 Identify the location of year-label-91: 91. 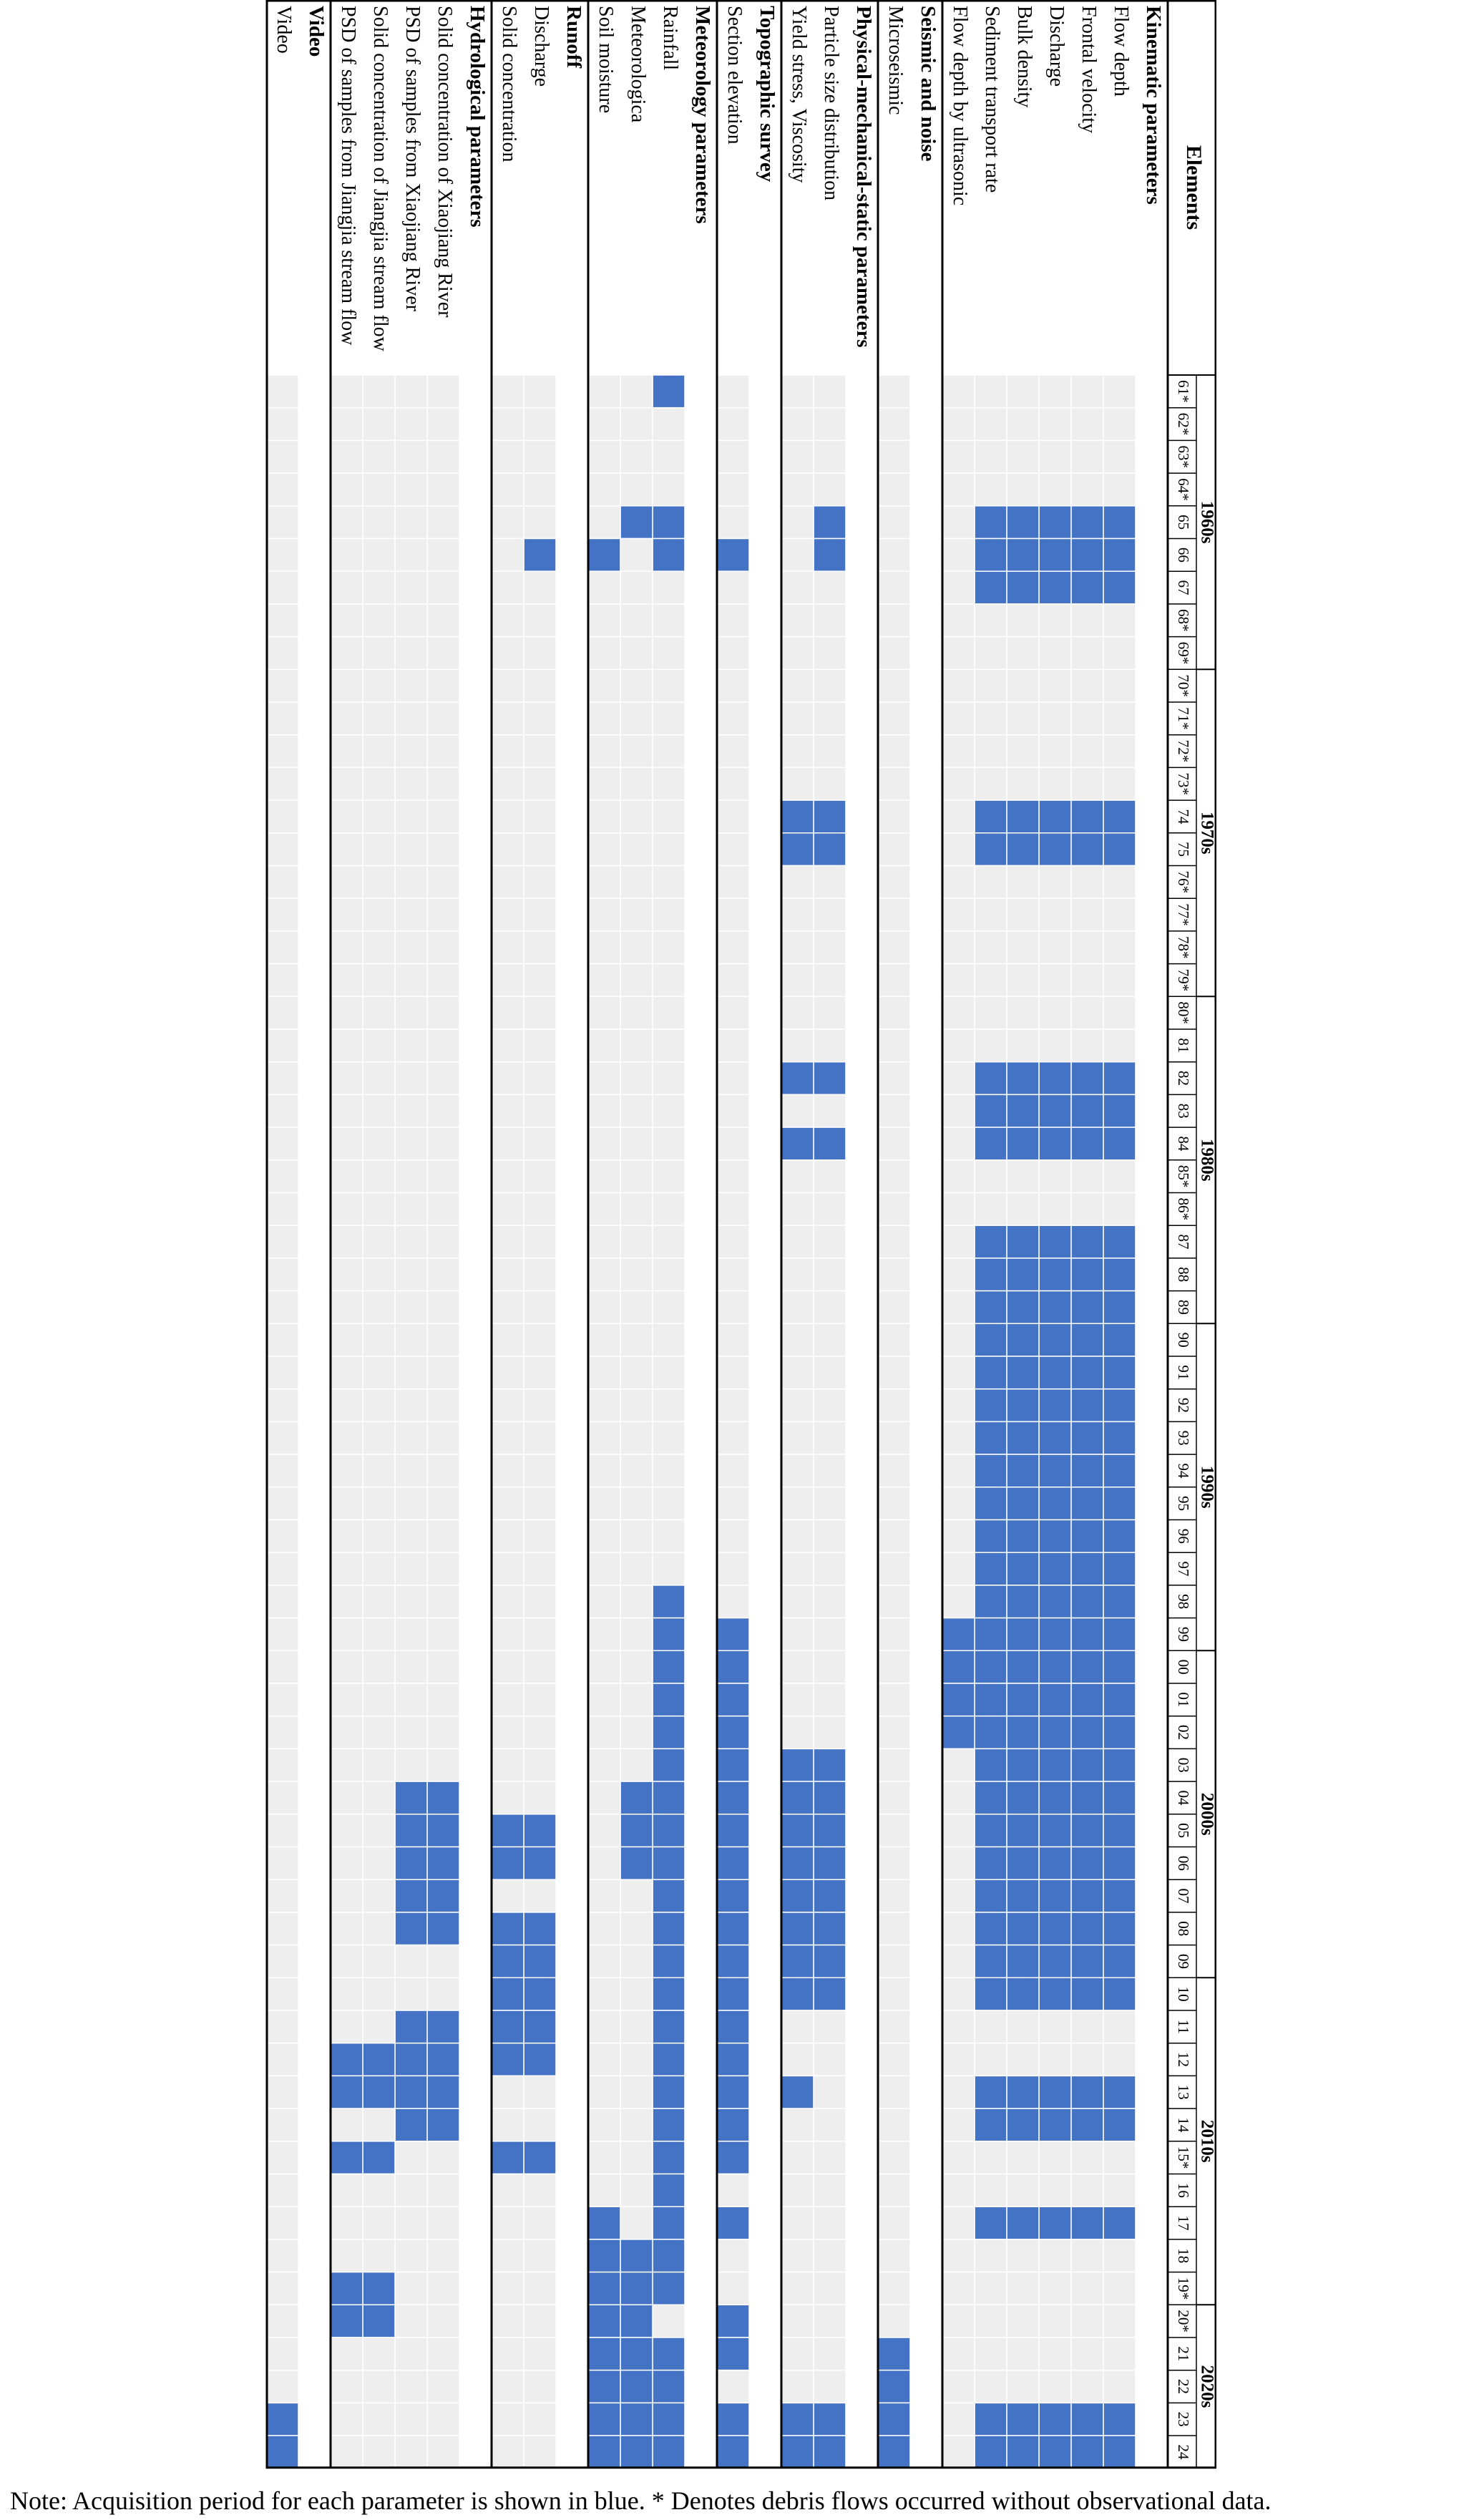
(1183, 1372).